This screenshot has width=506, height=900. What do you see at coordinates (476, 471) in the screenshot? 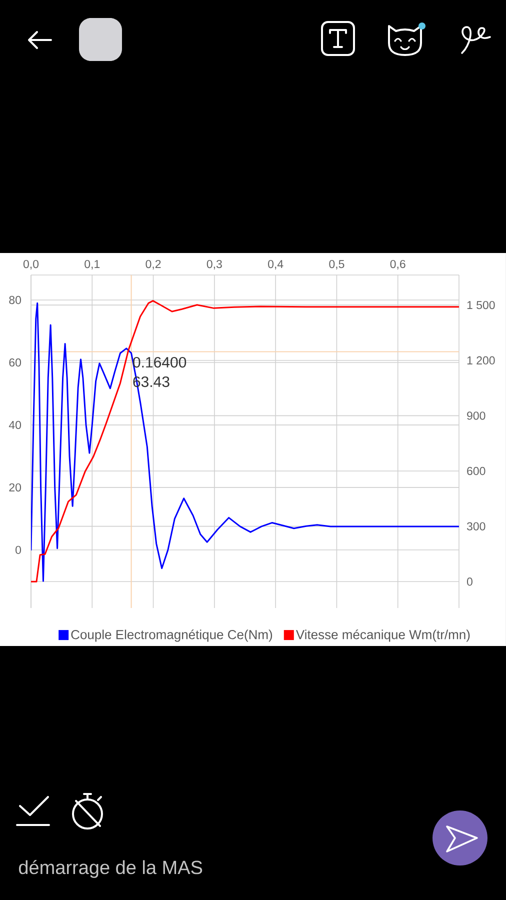
I see `y2-tick-label: 600` at bounding box center [476, 471].